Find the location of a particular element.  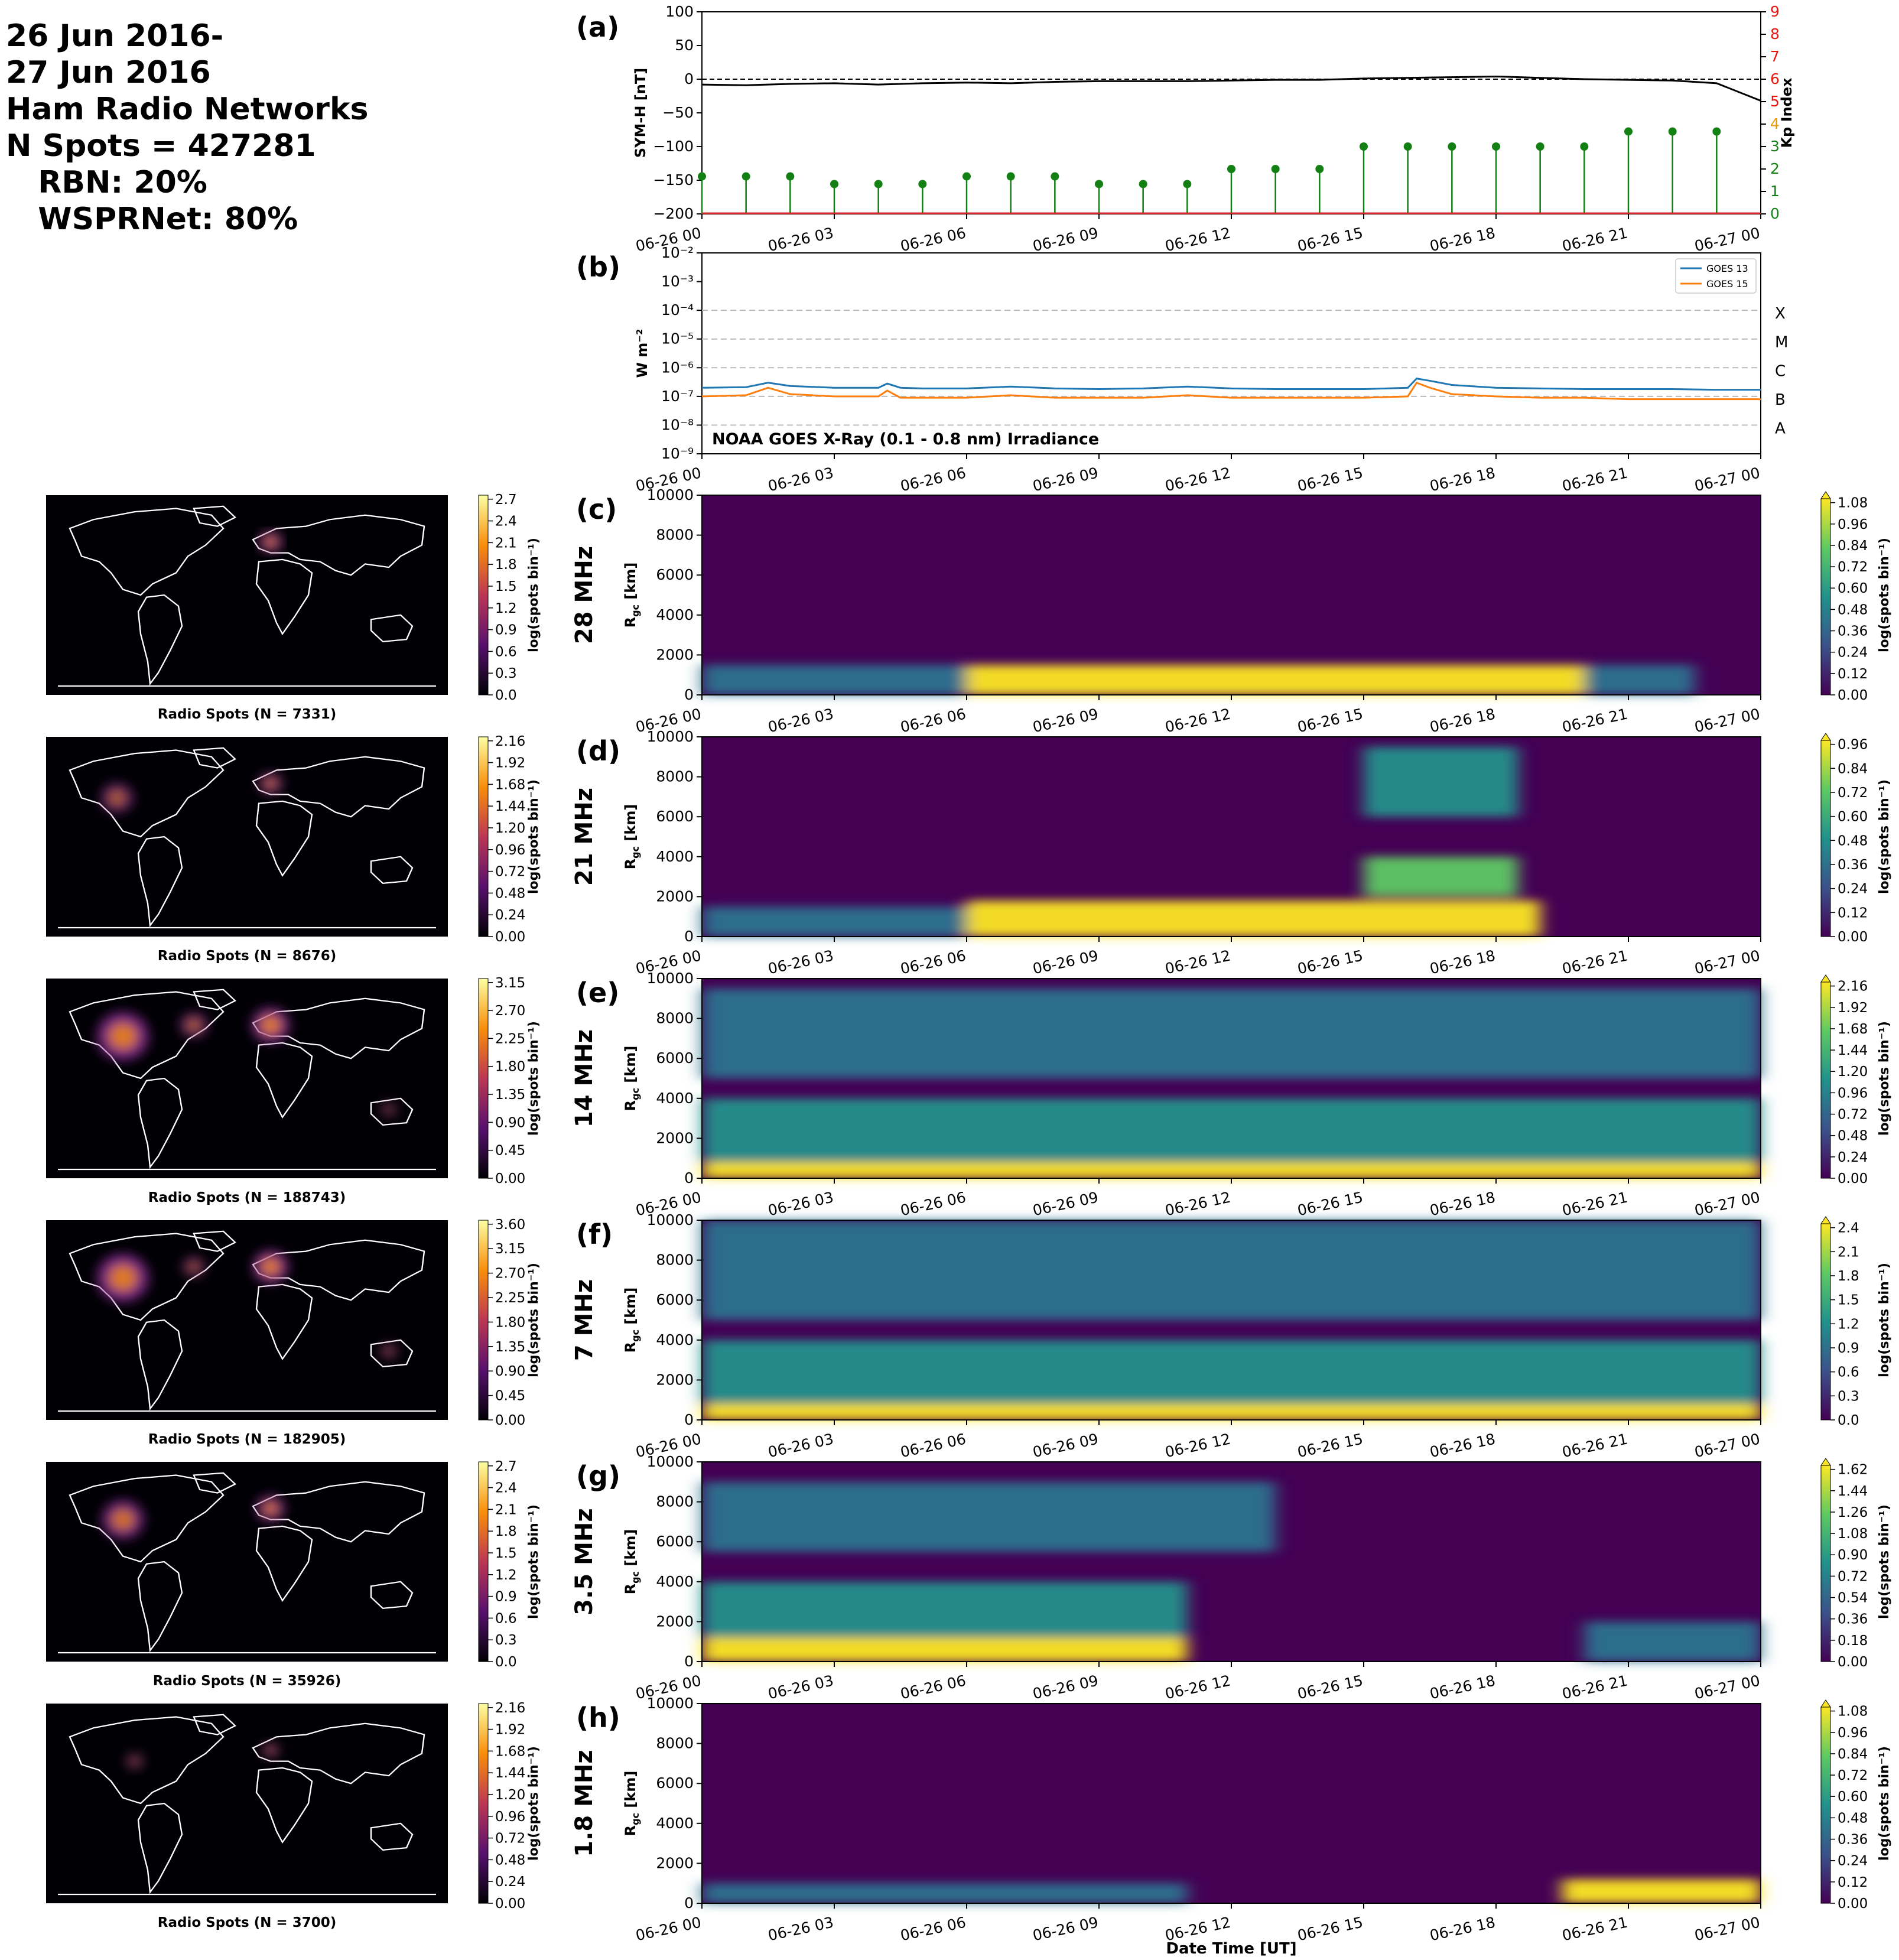

y-tick-label: 2000 is located at coordinates (675, 654).